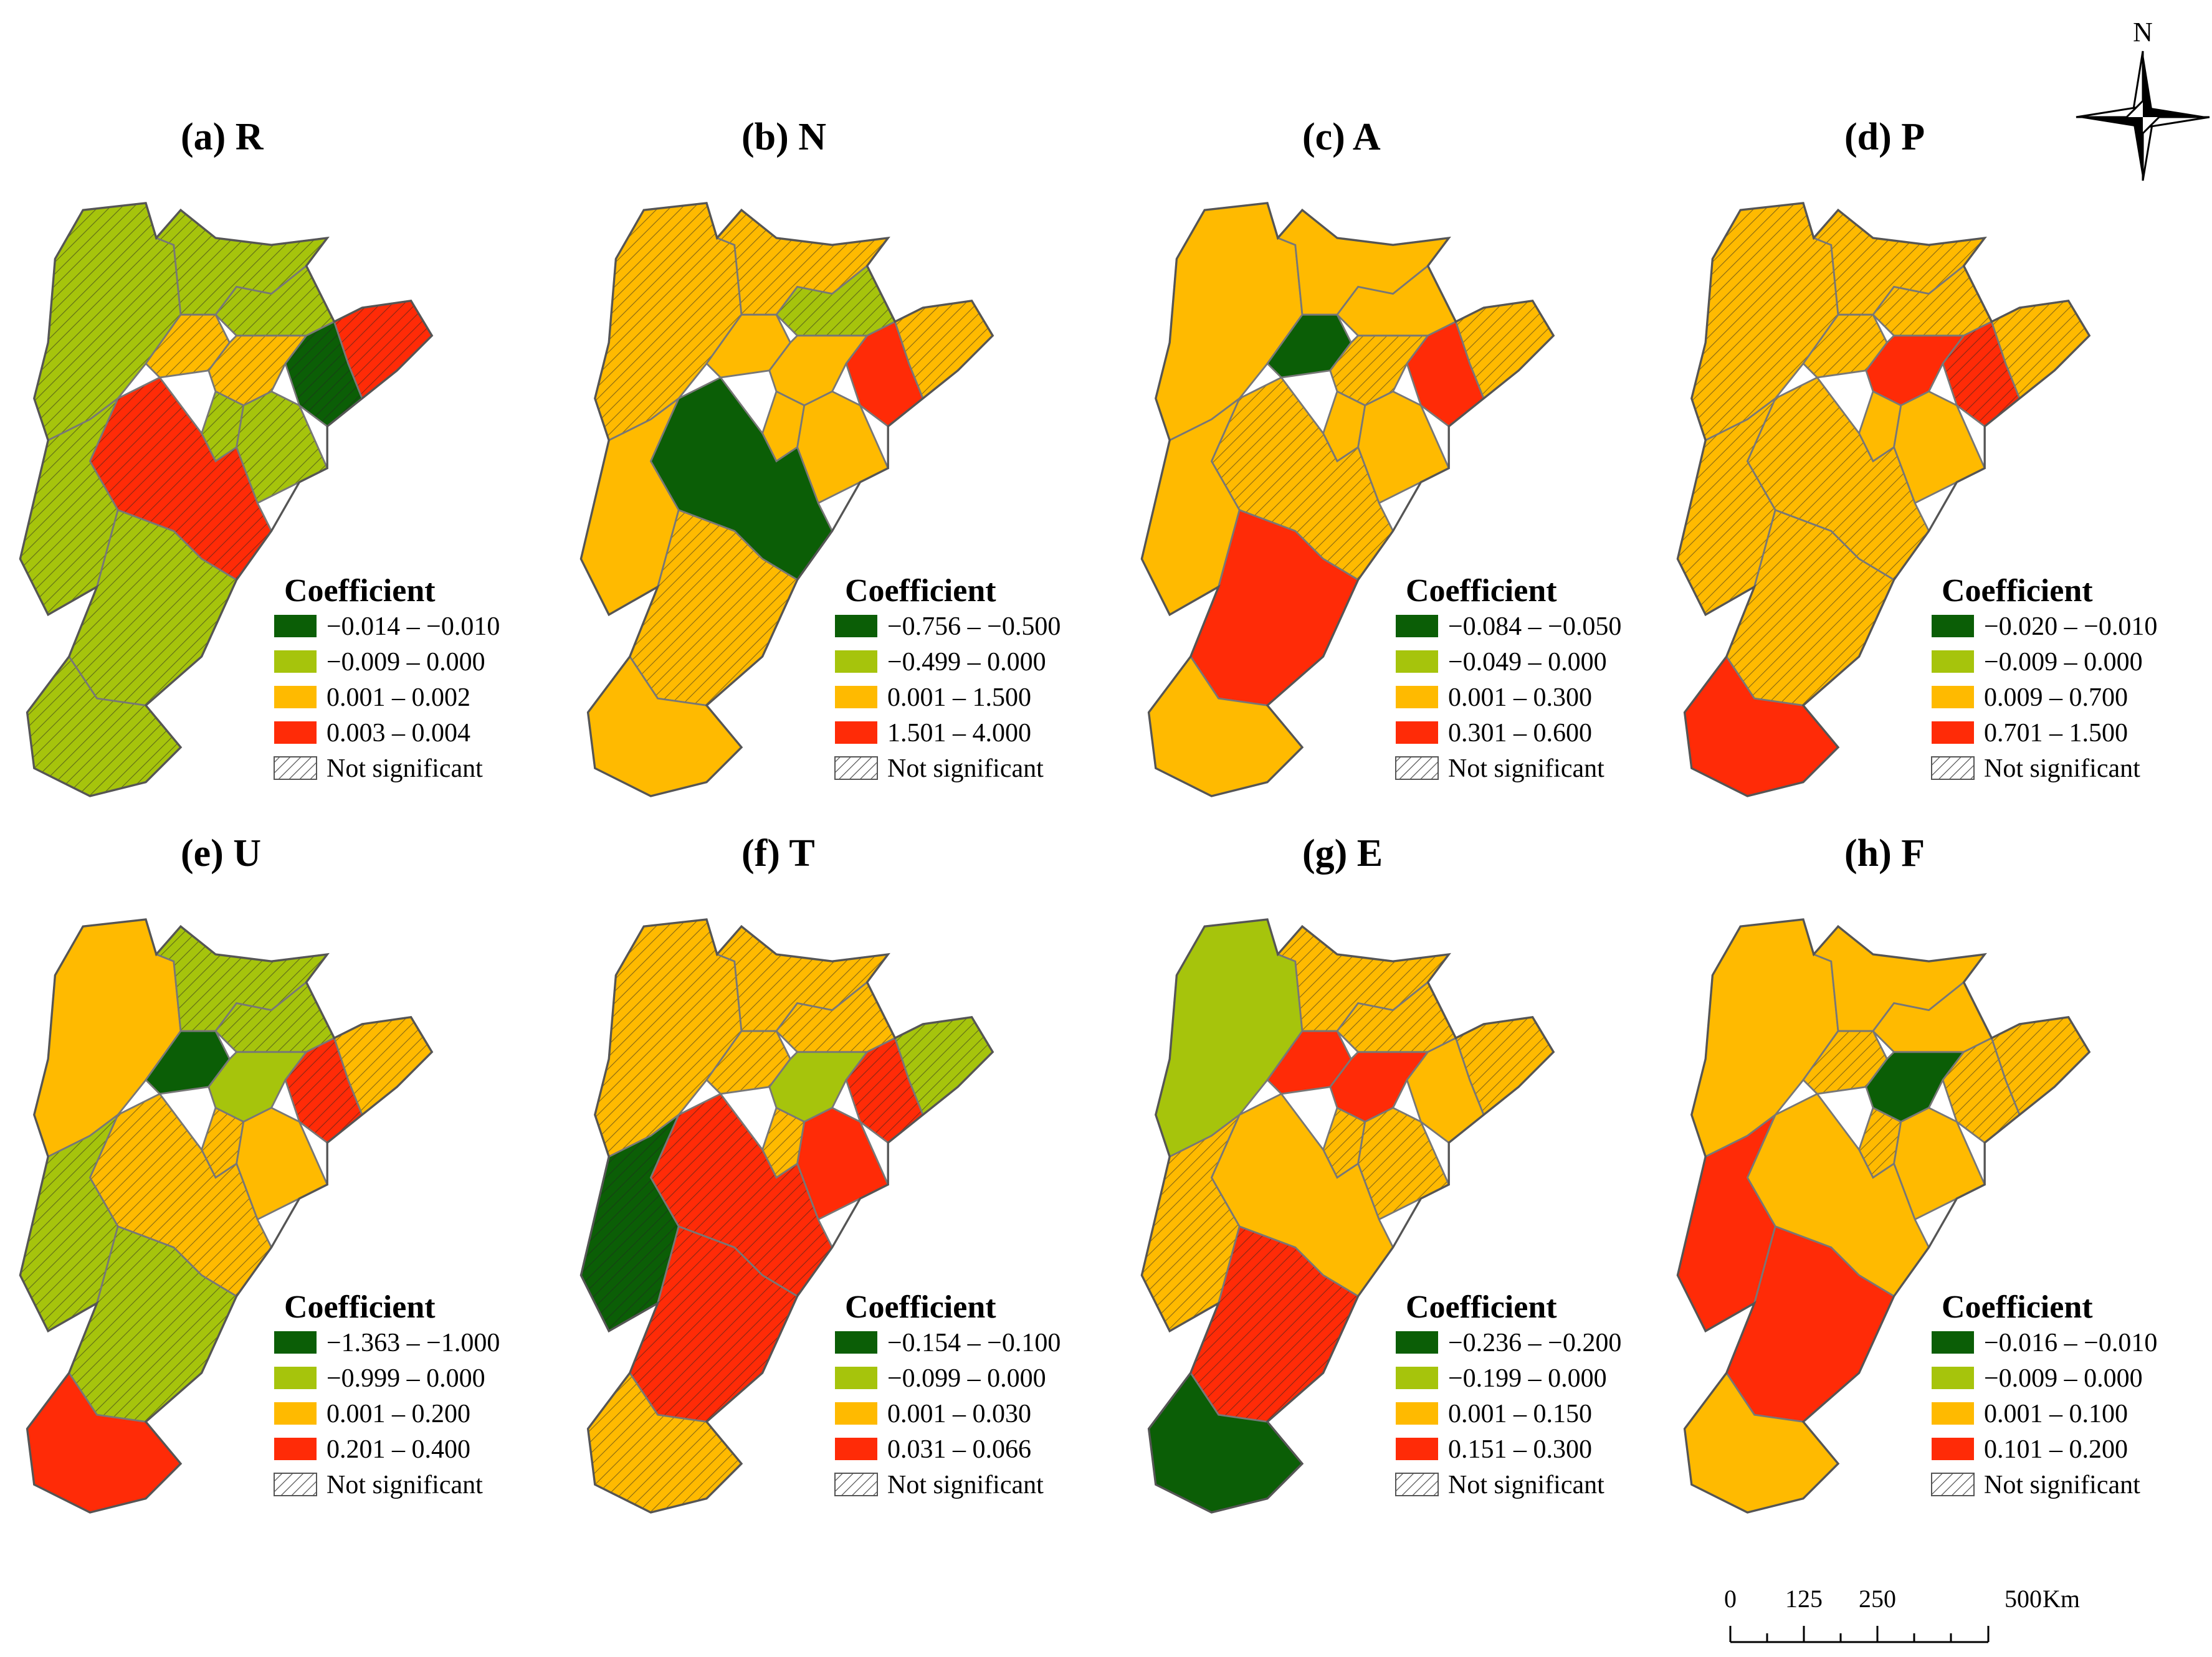  I want to click on legend-label-3: 0.001 – 0.200, so click(399, 1414).